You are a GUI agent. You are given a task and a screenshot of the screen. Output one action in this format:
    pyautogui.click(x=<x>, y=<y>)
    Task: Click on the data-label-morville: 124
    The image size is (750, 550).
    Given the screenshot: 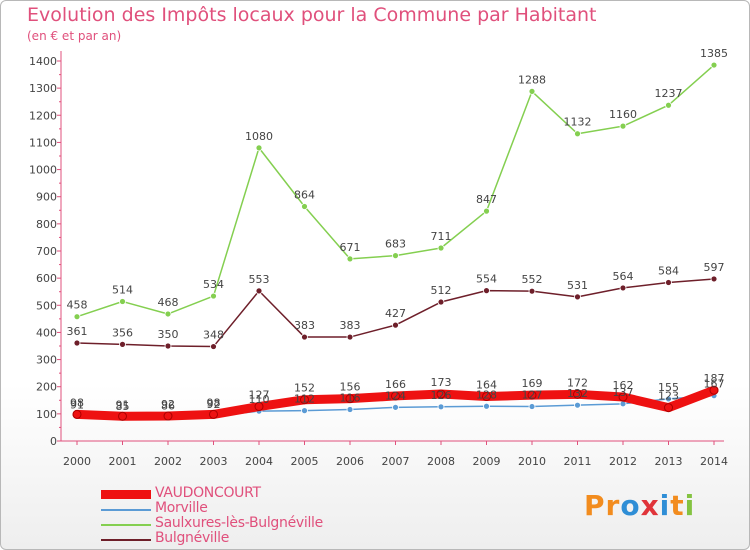 What is the action you would take?
    pyautogui.click(x=395, y=395)
    